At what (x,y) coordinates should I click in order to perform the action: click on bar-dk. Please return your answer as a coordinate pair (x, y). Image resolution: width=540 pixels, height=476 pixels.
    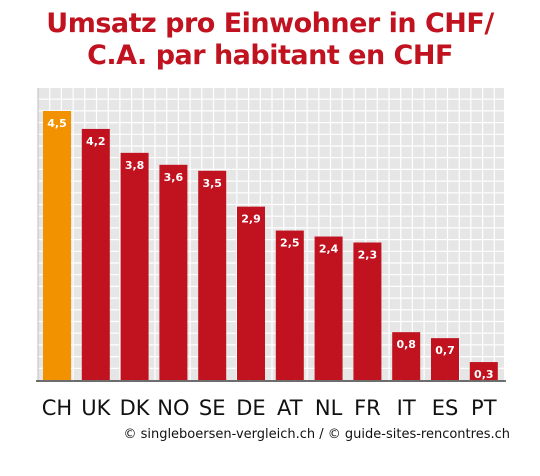
    Looking at the image, I should click on (134, 266).